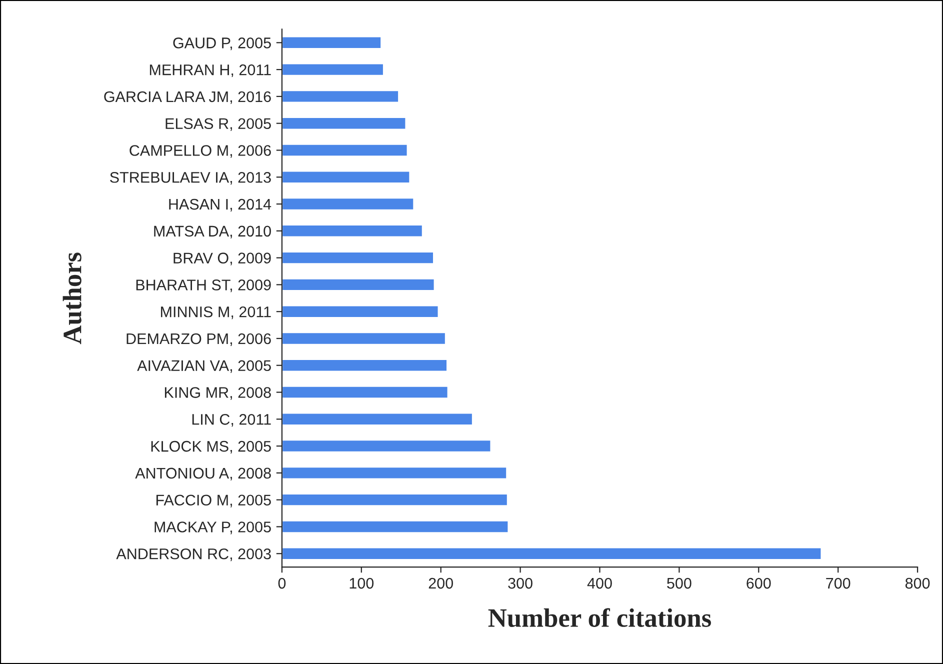 This screenshot has width=943, height=664. What do you see at coordinates (203, 286) in the screenshot?
I see `y-tick-label: BHARATH ST, 2009` at bounding box center [203, 286].